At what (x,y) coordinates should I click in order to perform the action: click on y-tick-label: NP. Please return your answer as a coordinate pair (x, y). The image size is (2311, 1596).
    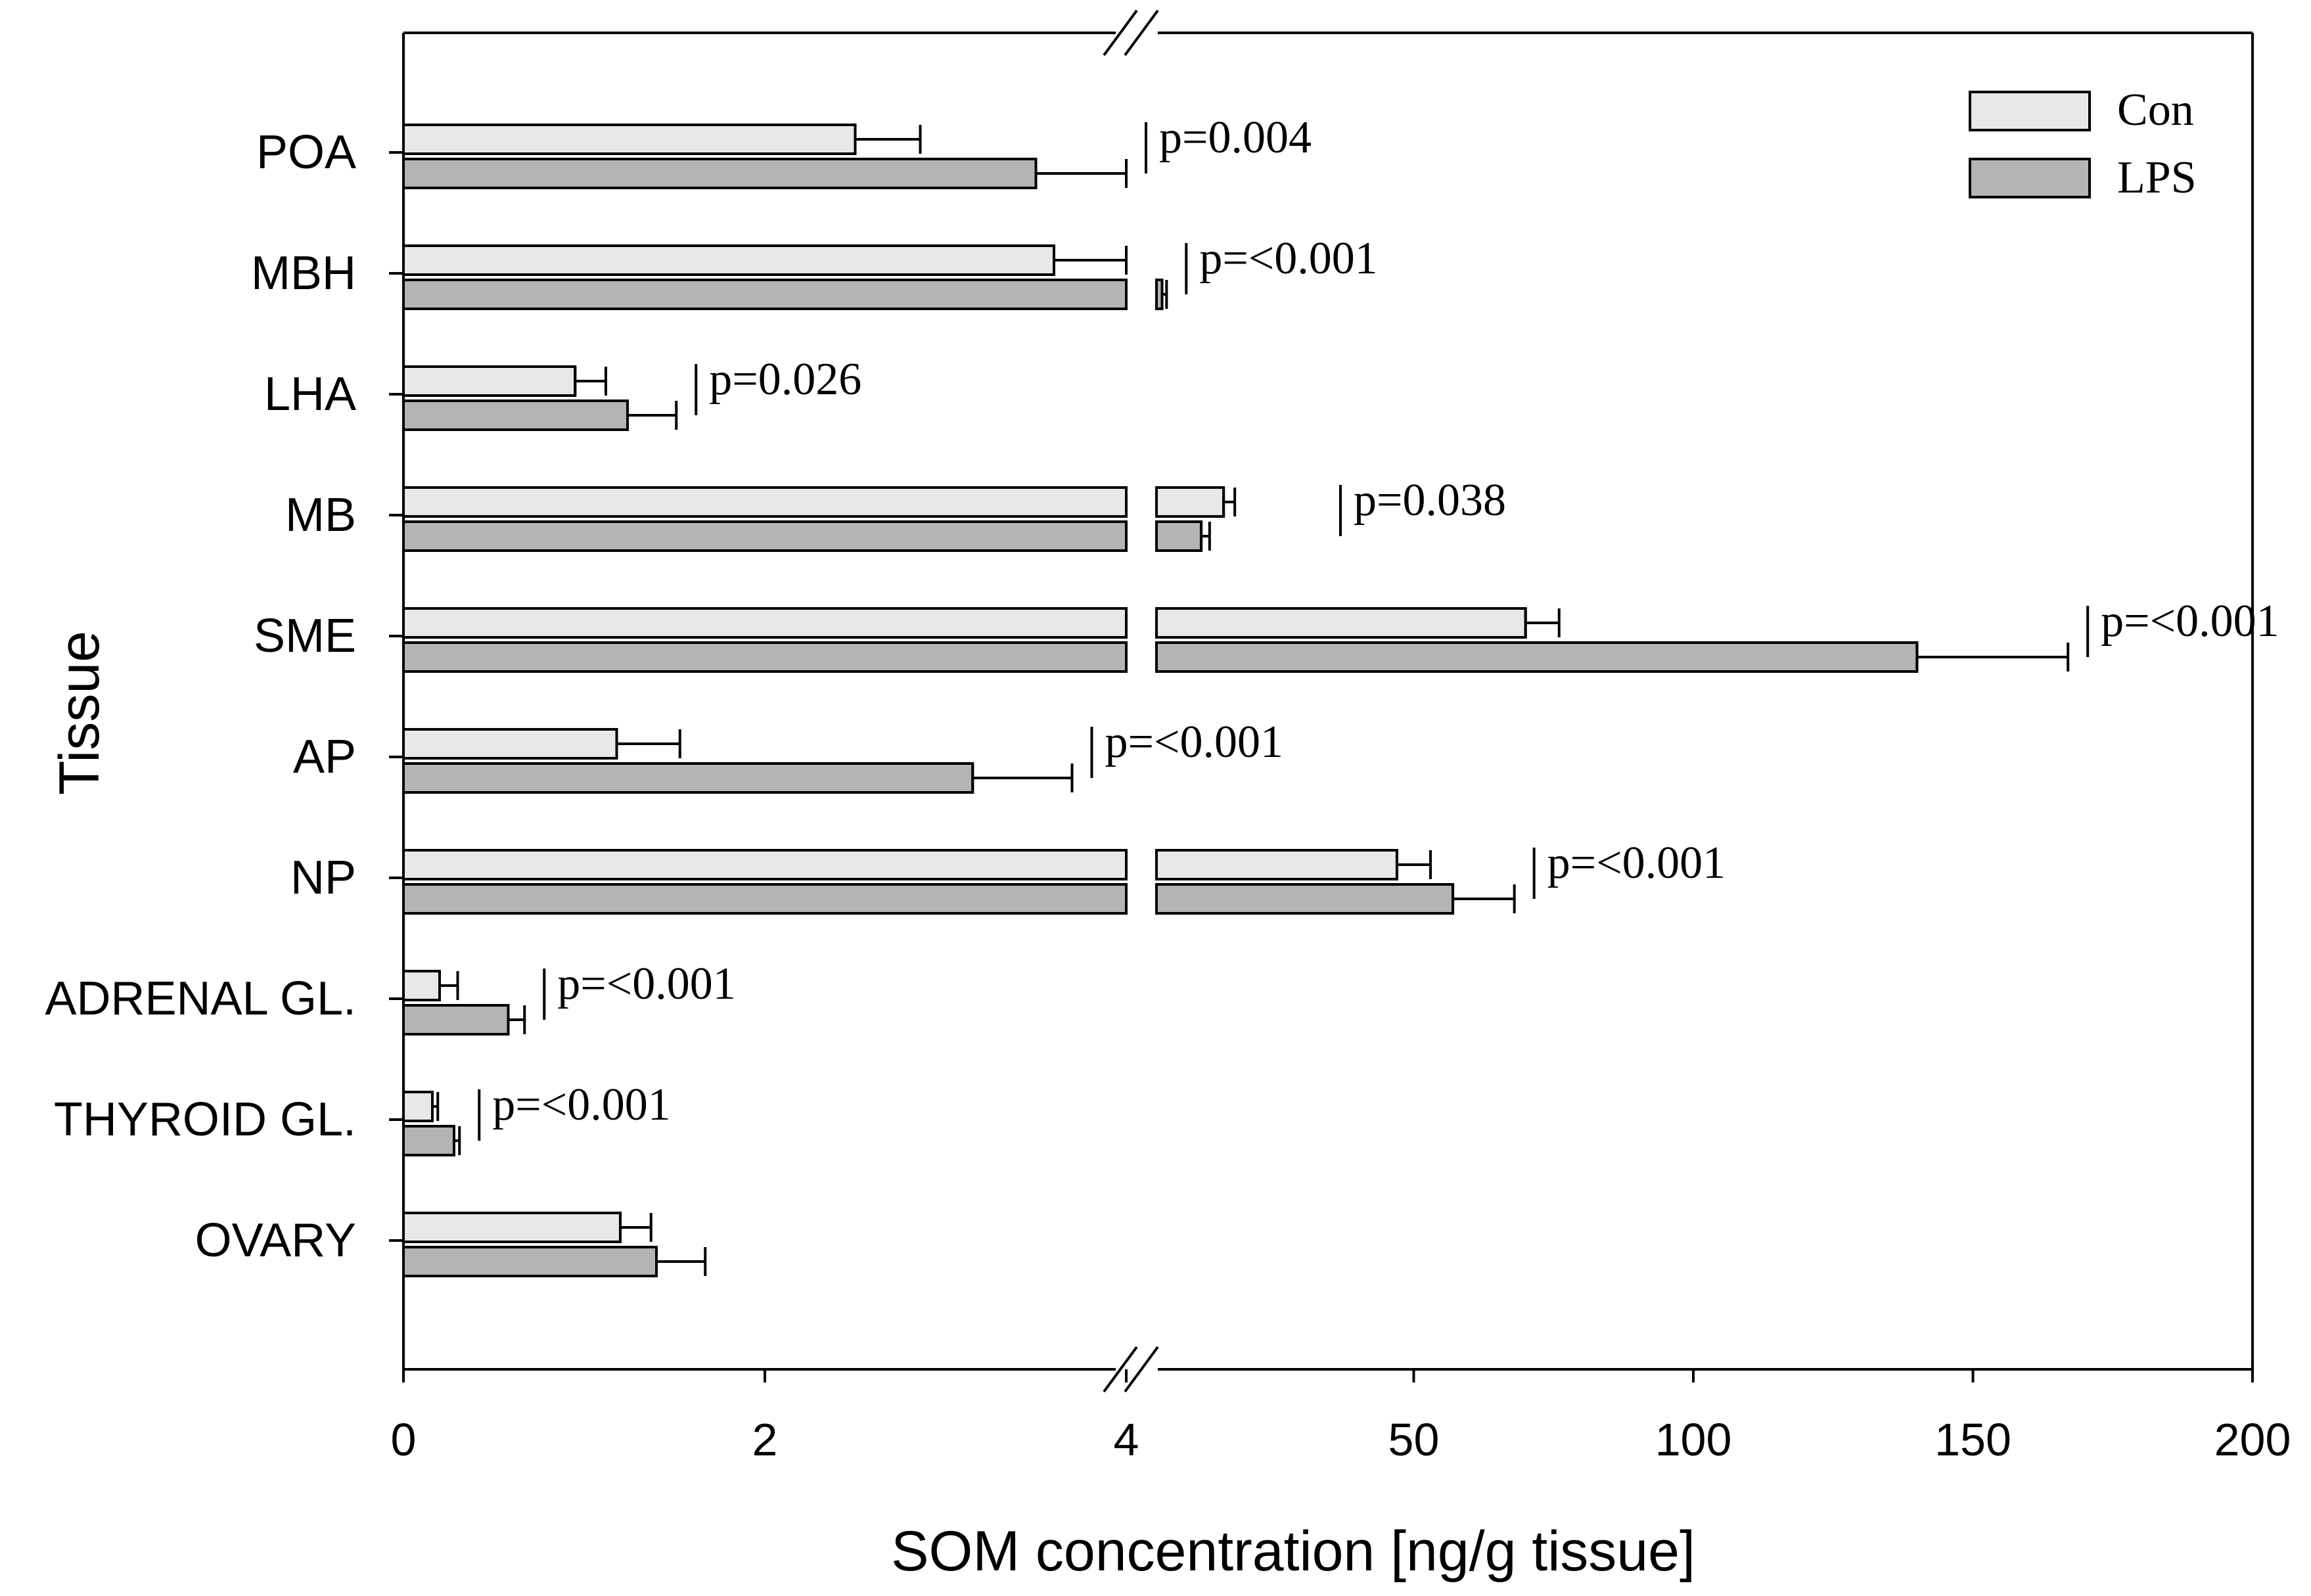
    Looking at the image, I should click on (323, 878).